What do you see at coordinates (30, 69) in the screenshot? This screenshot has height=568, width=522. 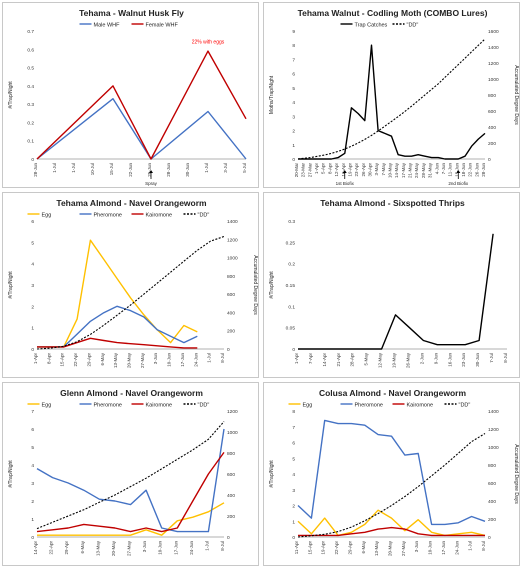 I see `y-tick-label: 0.5` at bounding box center [30, 69].